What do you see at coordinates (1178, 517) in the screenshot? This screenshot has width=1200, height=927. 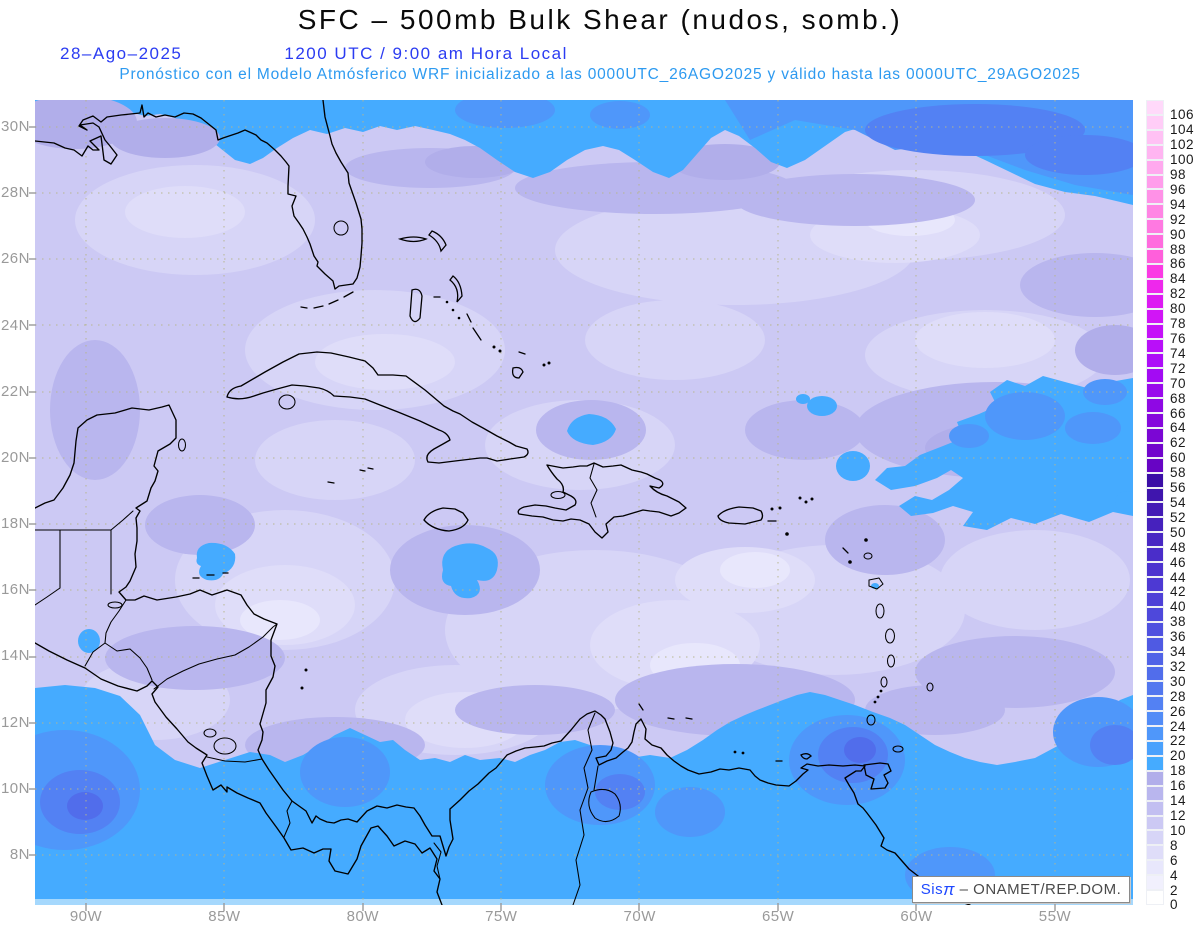 I see `legend-value: 52` at bounding box center [1178, 517].